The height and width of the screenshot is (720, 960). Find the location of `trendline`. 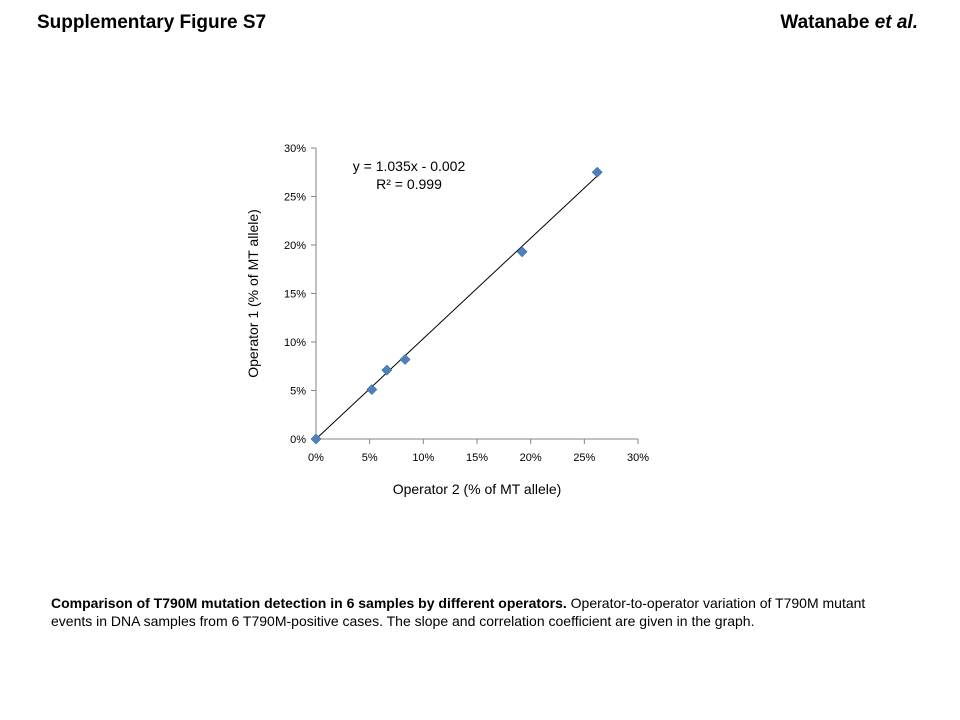

trendline is located at coordinates (456, 307).